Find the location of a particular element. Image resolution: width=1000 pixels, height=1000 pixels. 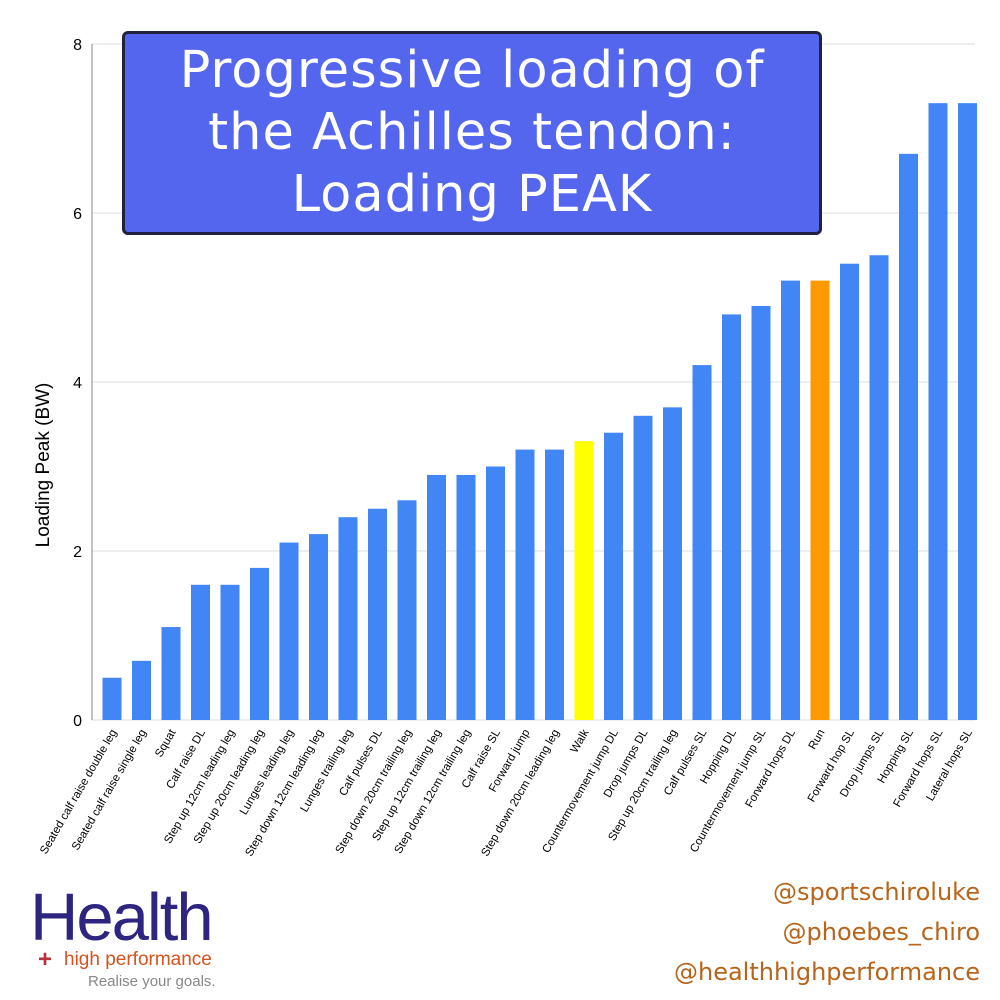

chart-title-line: Loading PEAK is located at coordinates (472, 194).